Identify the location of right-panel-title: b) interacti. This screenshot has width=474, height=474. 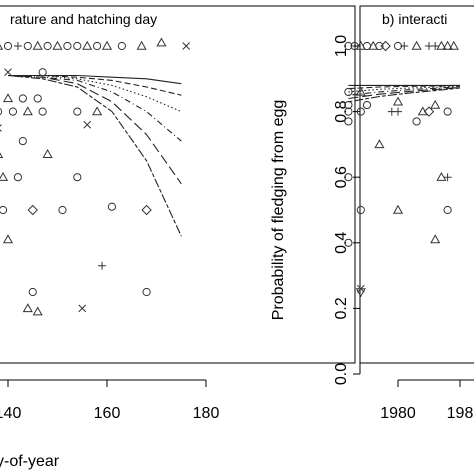
(414, 19).